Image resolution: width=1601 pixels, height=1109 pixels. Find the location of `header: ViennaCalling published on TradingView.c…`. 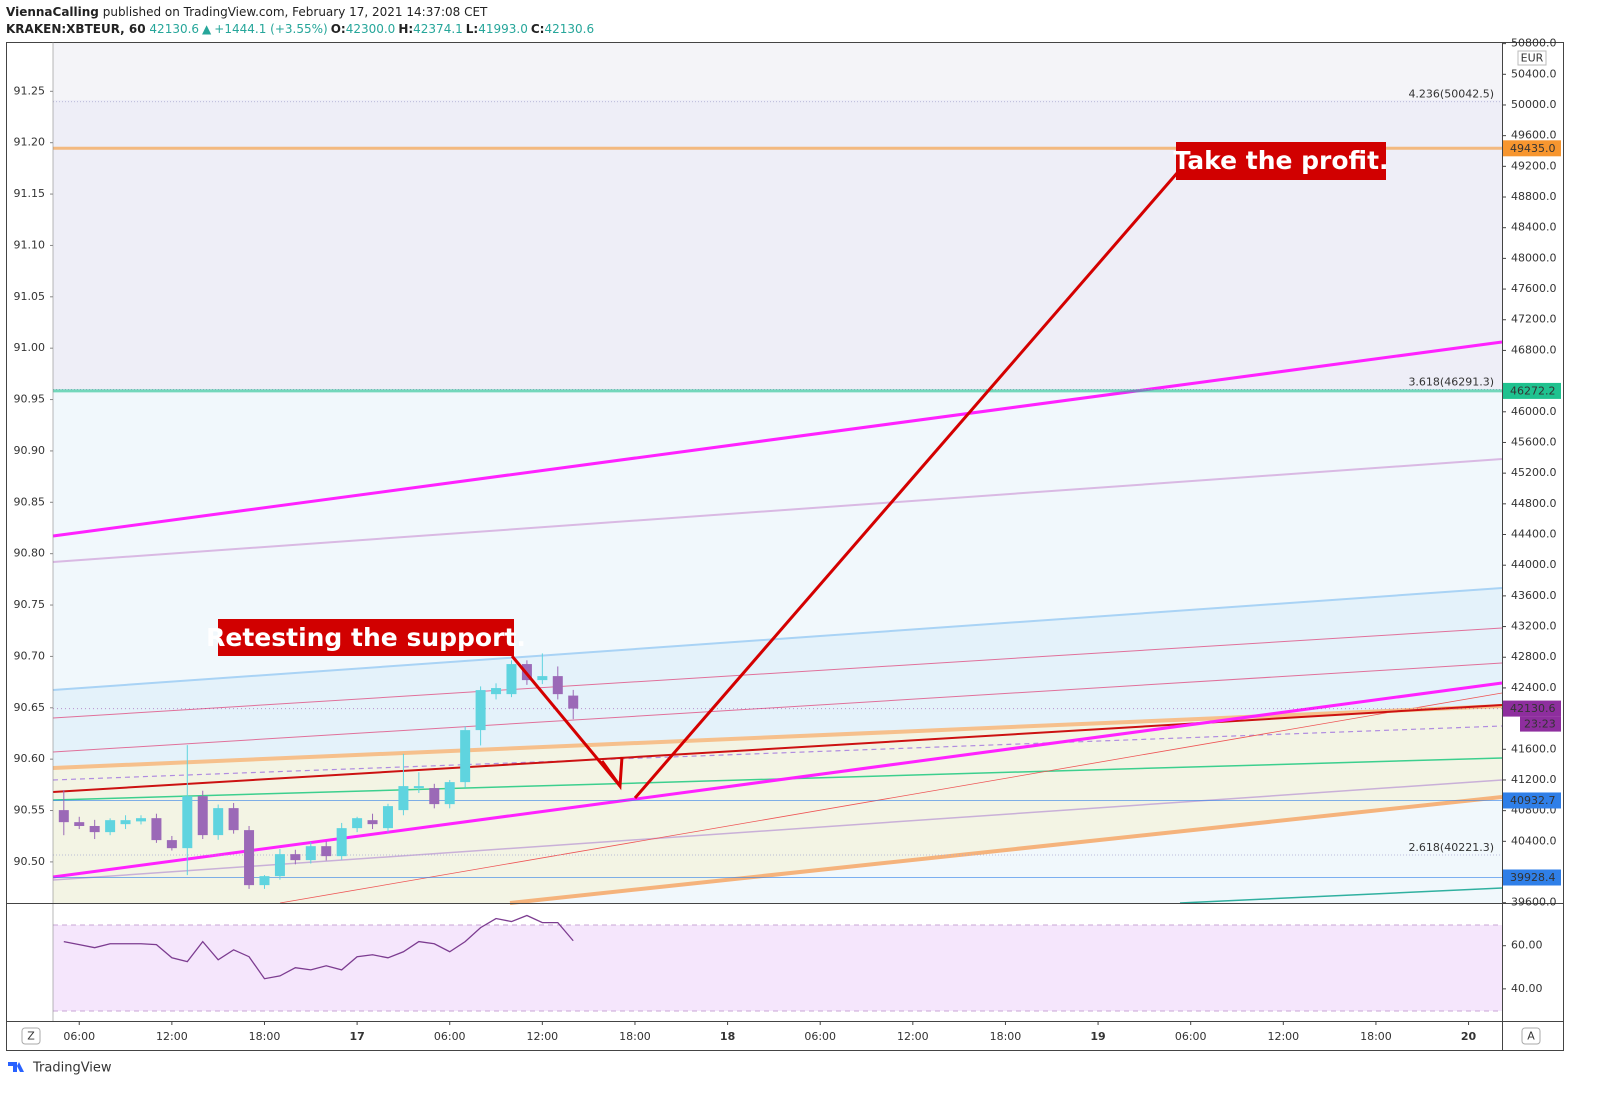

header: ViennaCalling published on TradingView.c… is located at coordinates (301, 21).